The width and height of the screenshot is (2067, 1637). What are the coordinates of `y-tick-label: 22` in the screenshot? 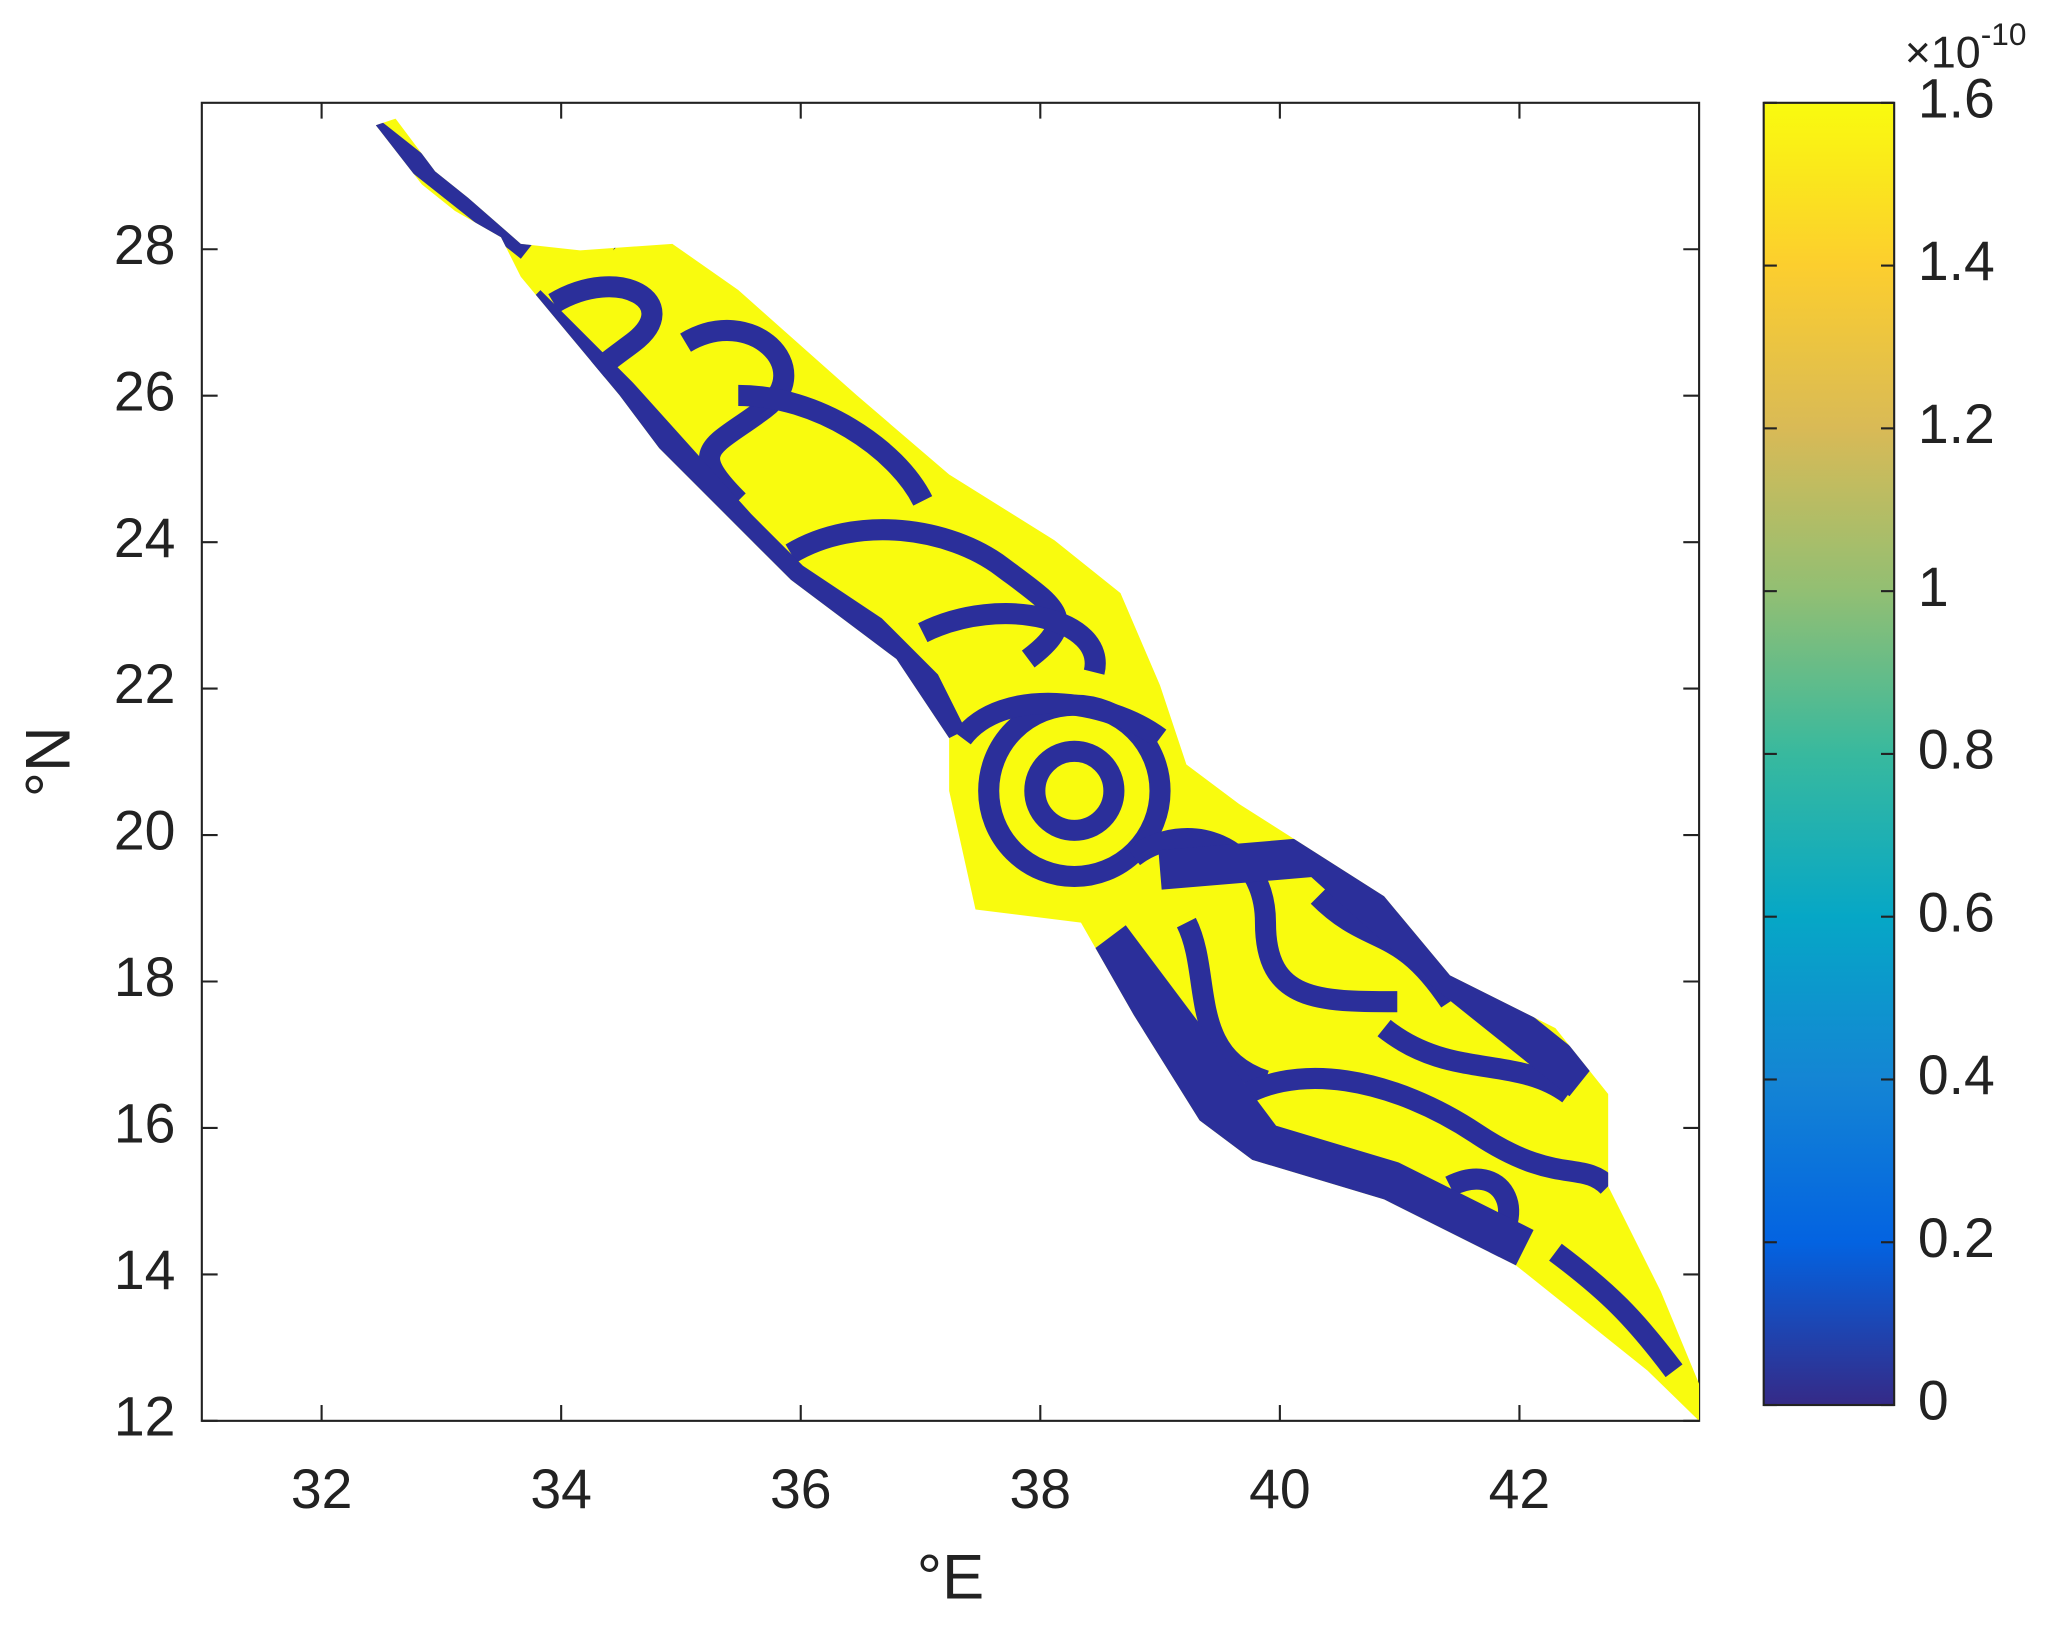 It's located at (145, 684).